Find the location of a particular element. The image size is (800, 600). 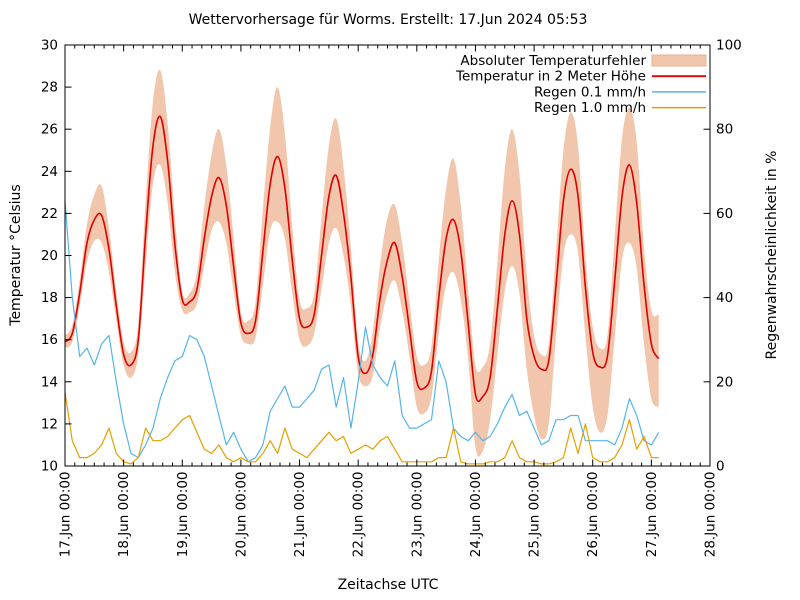

y-right-tick-label: 0 is located at coordinates (720, 467).